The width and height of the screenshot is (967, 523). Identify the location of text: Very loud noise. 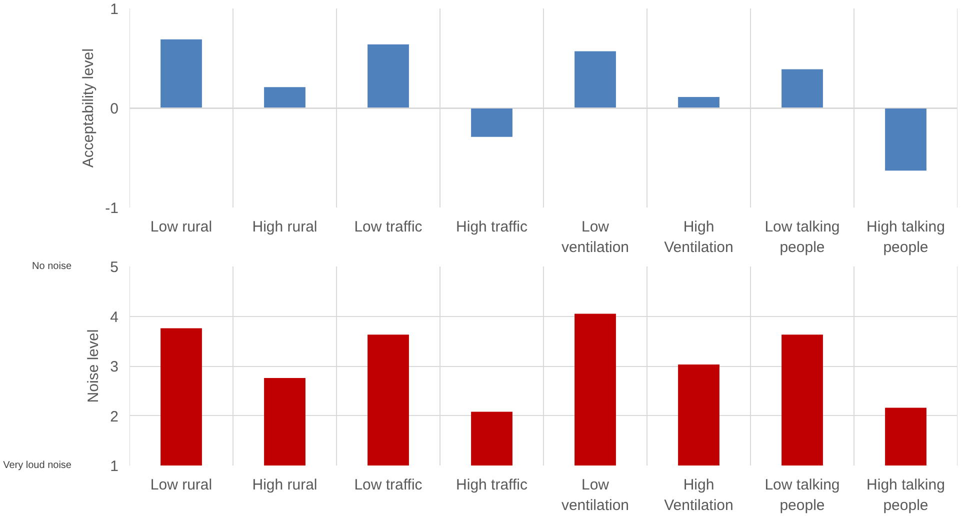
(37, 465).